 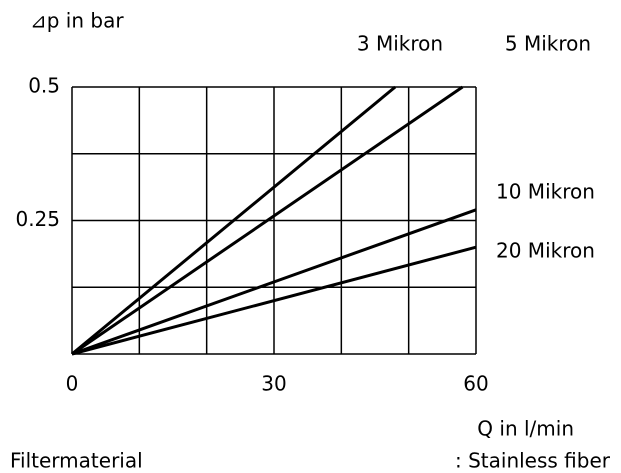 What do you see at coordinates (76, 461) in the screenshot?
I see `footnote-label: Filtermaterial` at bounding box center [76, 461].